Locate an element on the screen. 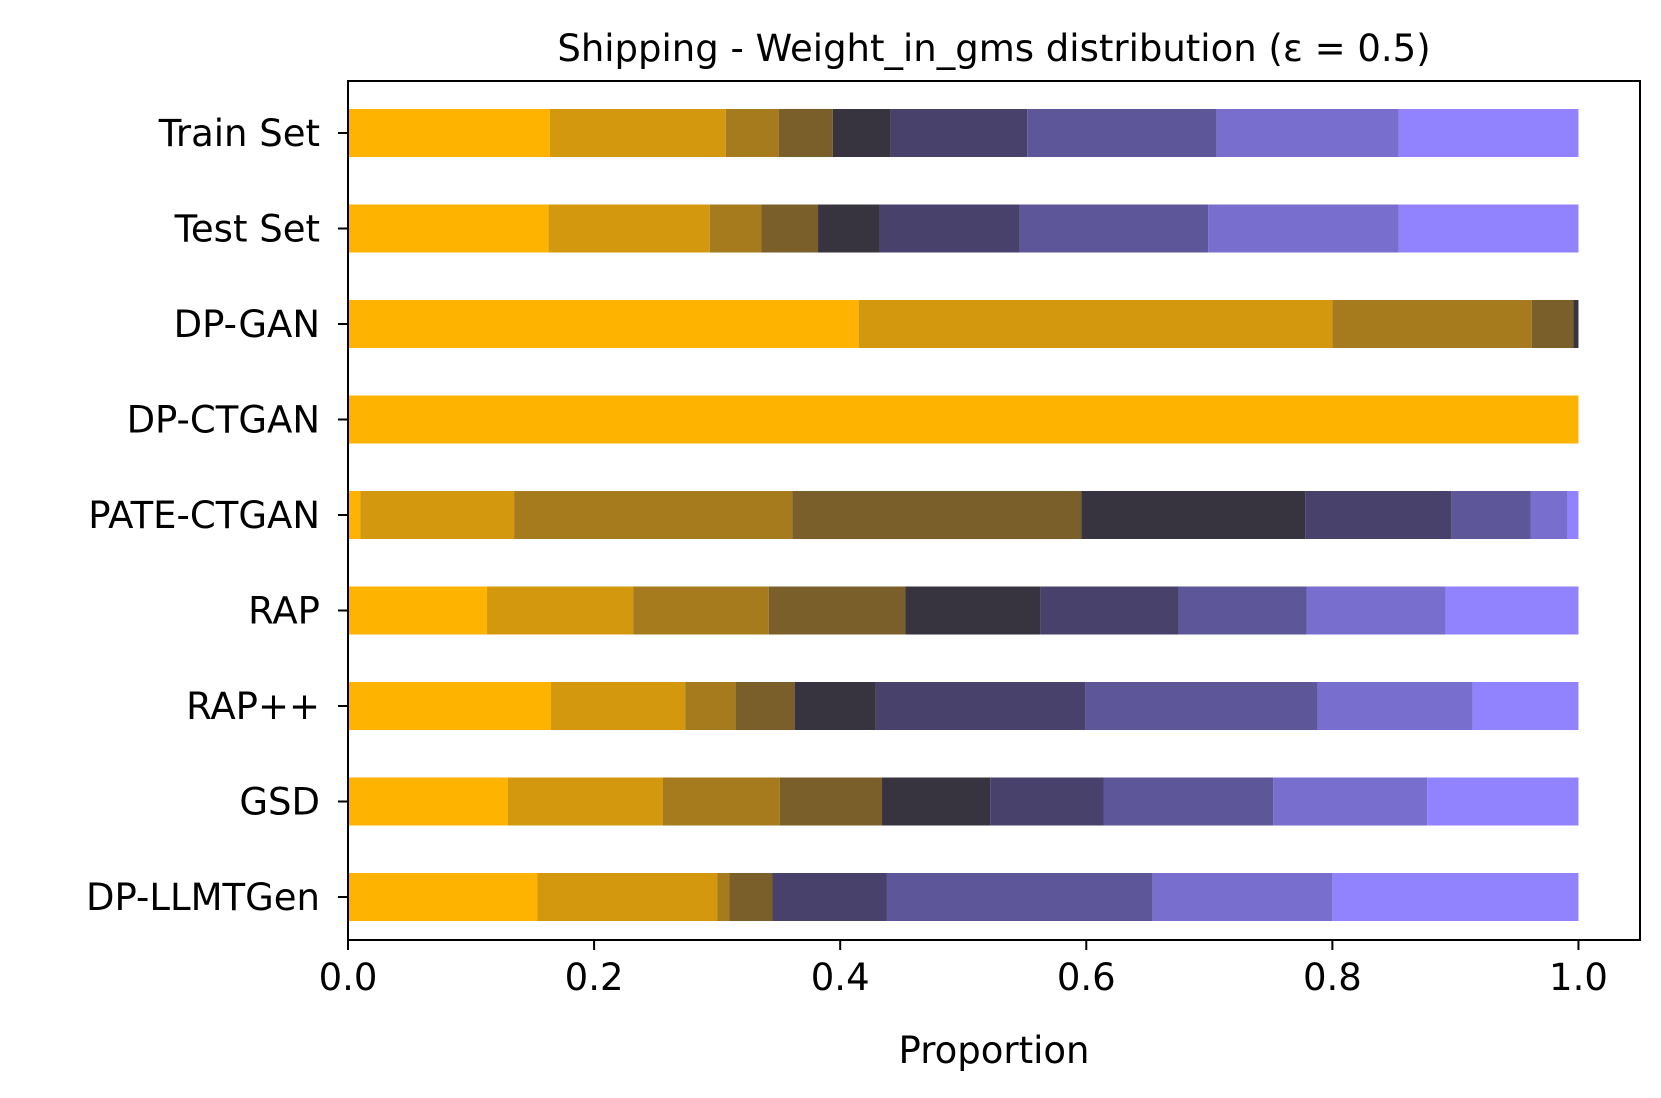 This screenshot has width=1661, height=1098. y-tick-label: GSD is located at coordinates (279, 802).